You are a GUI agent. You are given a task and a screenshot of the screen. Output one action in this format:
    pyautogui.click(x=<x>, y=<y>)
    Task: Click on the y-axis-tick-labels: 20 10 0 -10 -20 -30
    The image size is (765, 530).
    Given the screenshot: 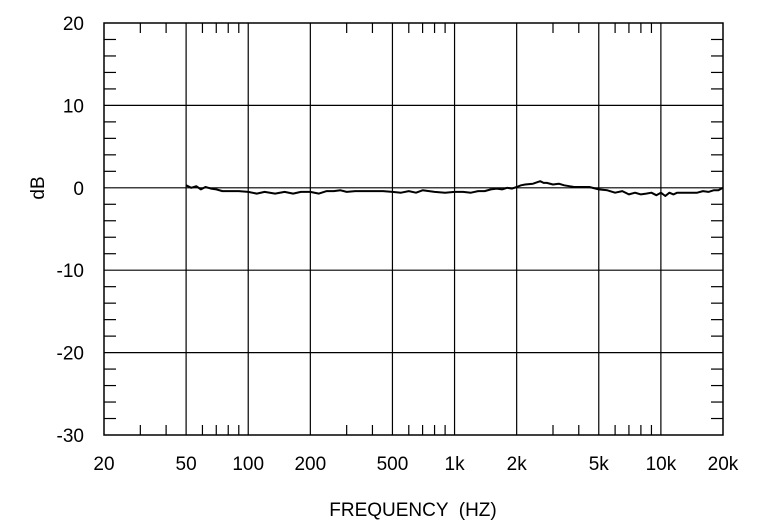 What is the action you would take?
    pyautogui.click(x=70, y=230)
    